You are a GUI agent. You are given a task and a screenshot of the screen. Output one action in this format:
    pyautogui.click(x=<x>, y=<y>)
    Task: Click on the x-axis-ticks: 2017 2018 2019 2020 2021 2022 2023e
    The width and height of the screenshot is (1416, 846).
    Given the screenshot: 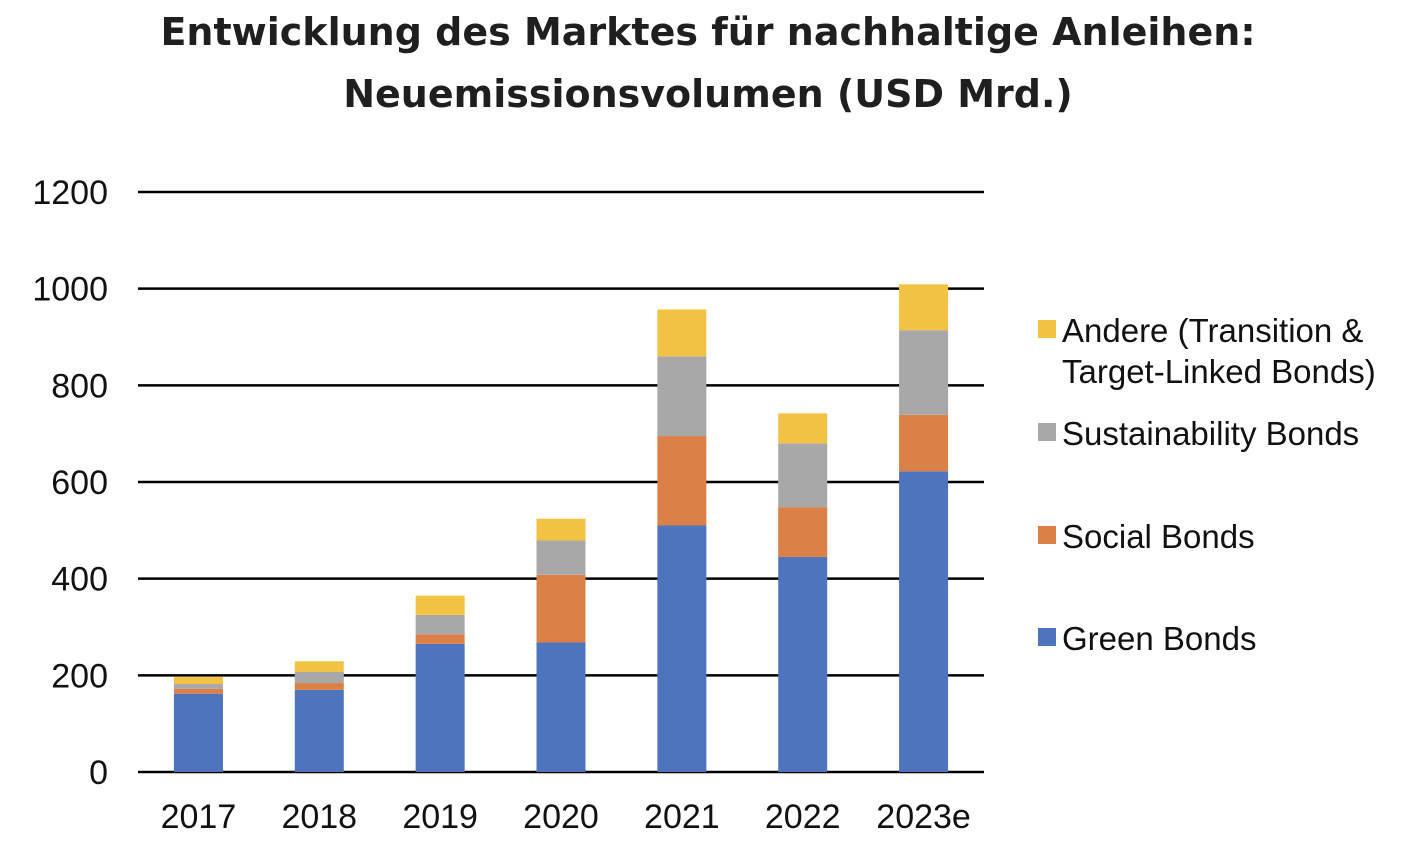 What is the action you would take?
    pyautogui.click(x=566, y=817)
    